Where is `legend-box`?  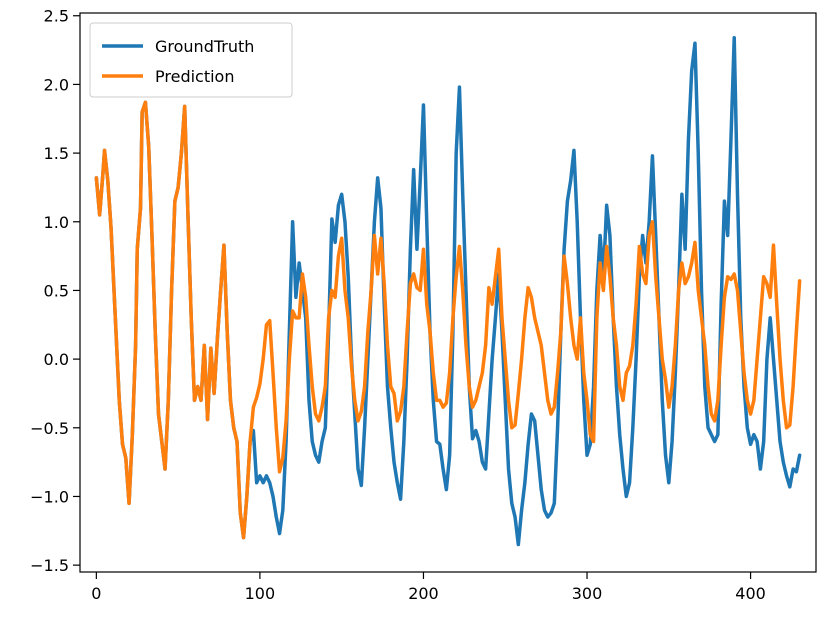 legend-box is located at coordinates (191, 60).